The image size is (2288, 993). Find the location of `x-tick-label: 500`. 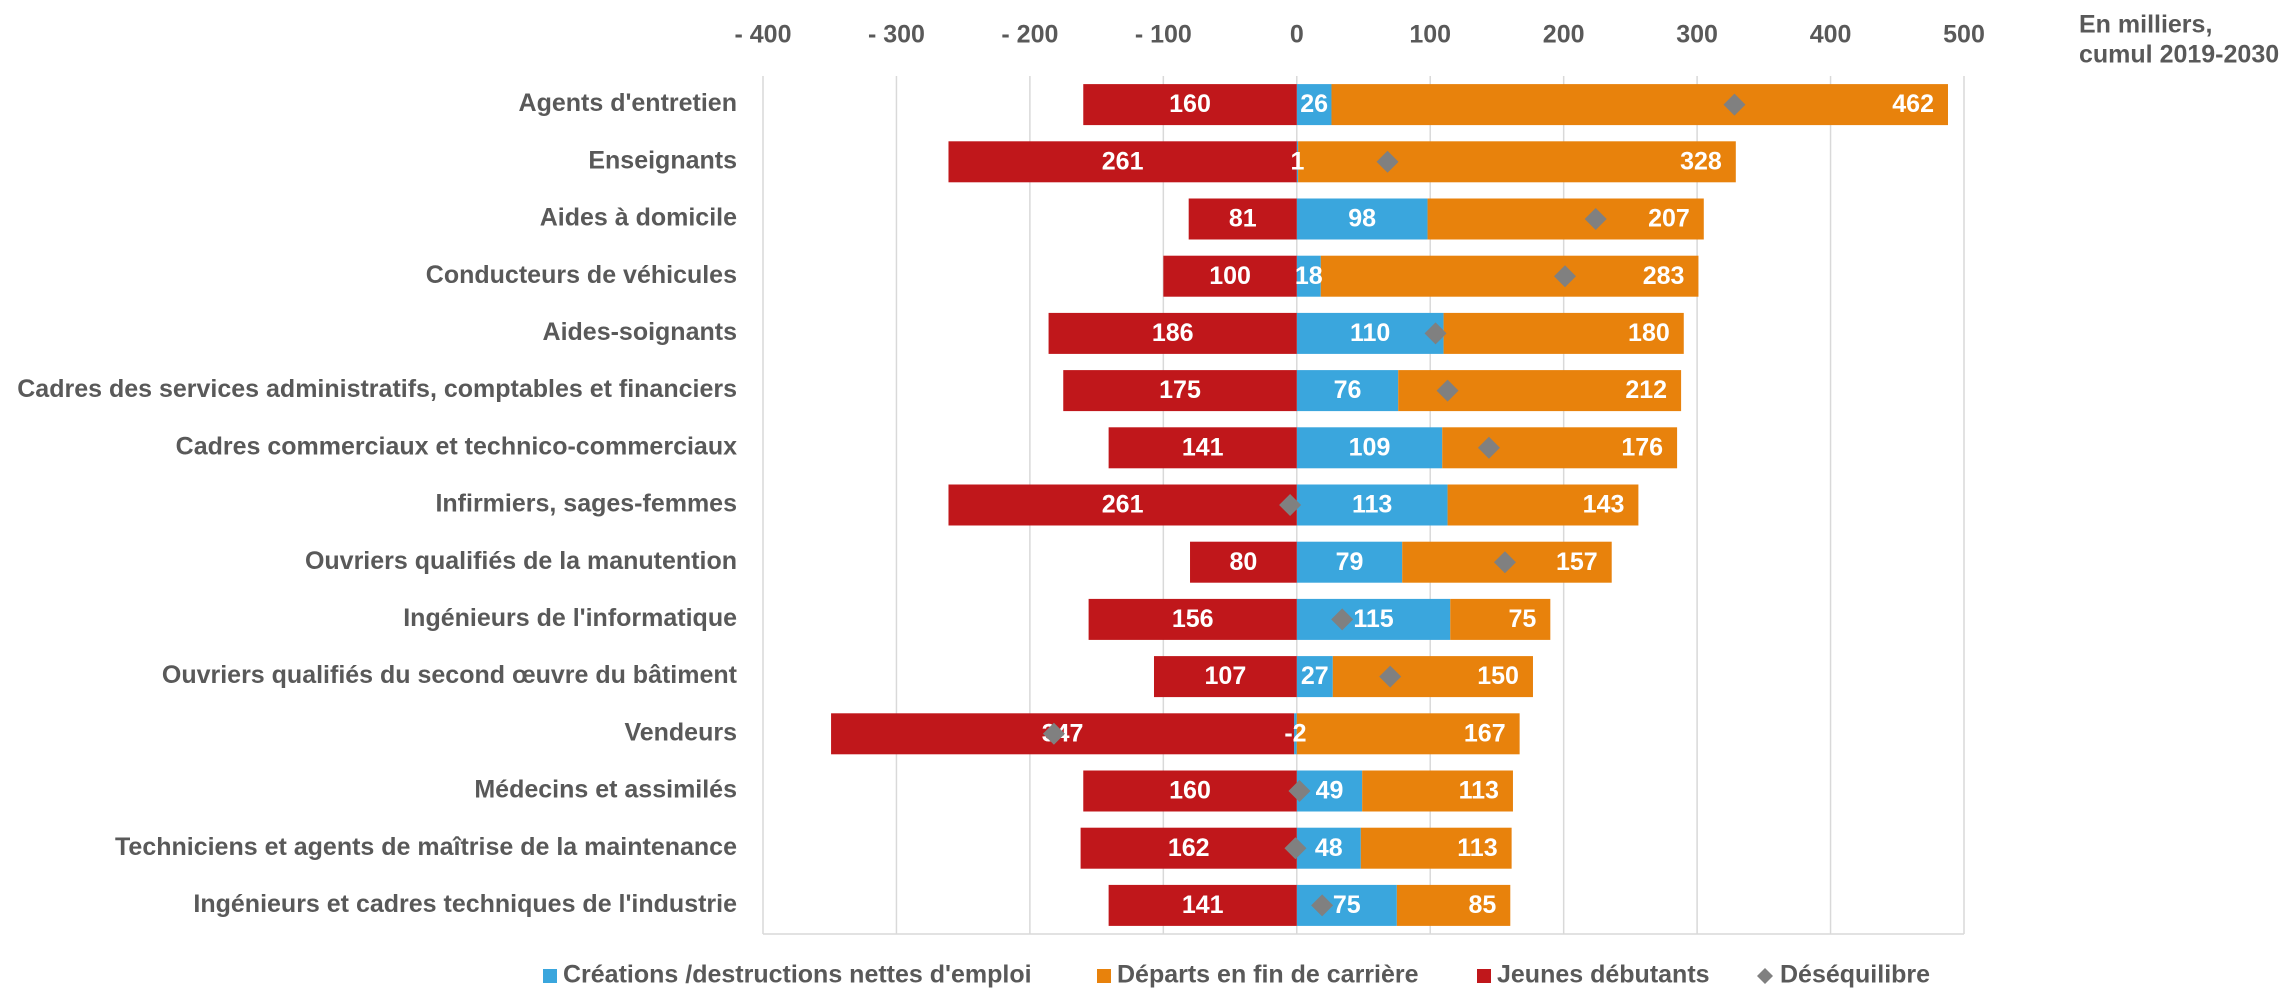

x-tick-label: 500 is located at coordinates (1964, 35).